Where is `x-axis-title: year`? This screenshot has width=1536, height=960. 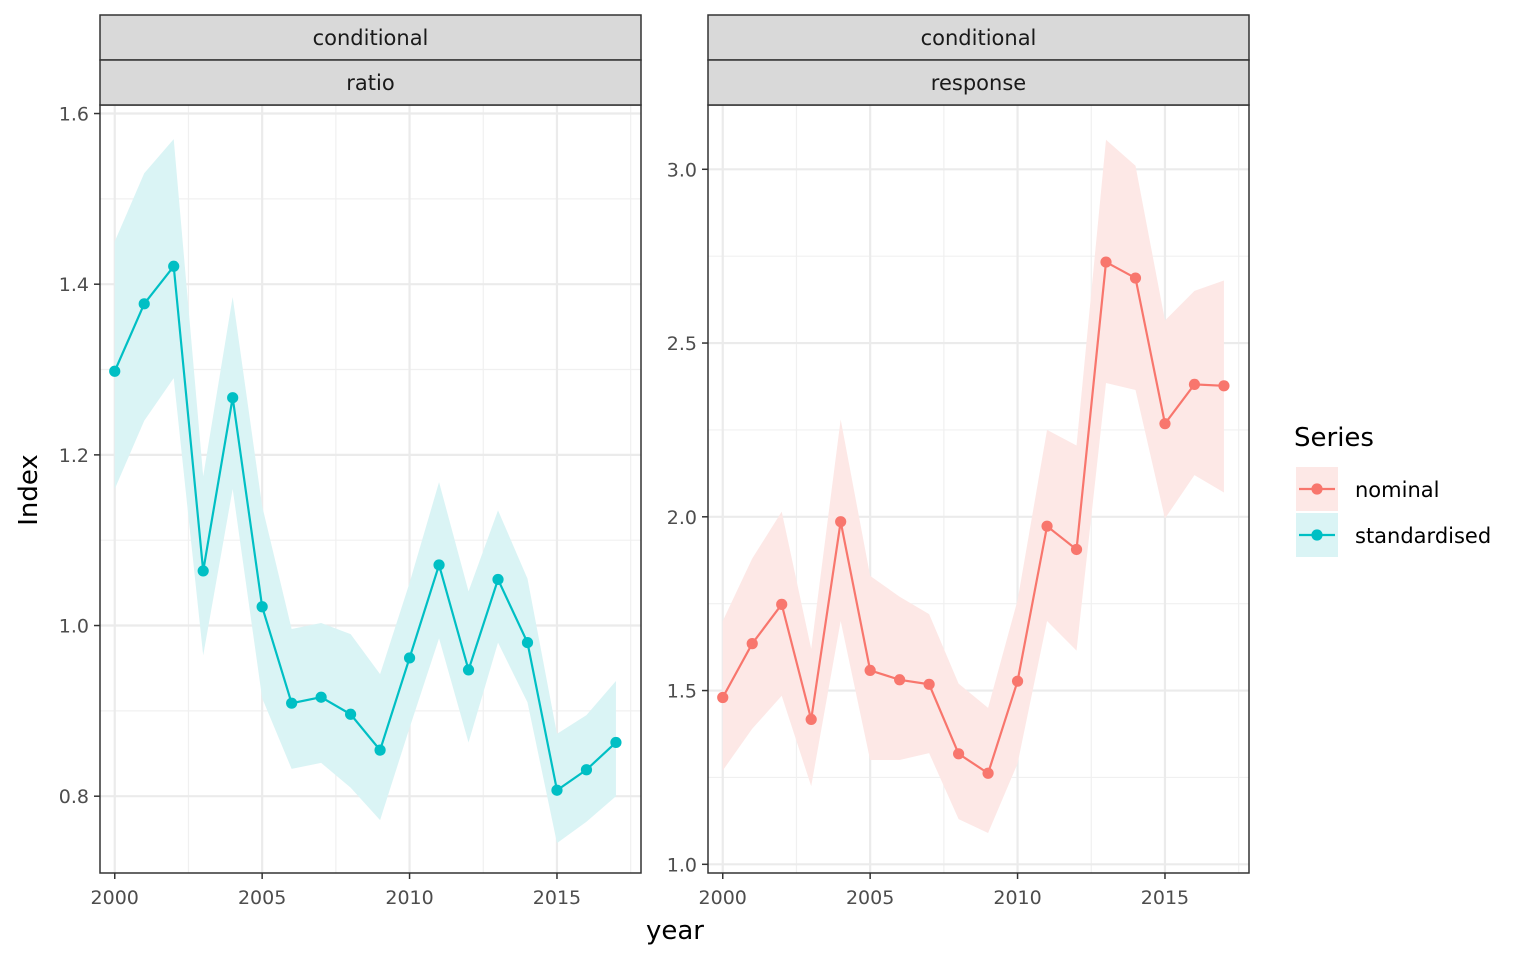
x-axis-title: year is located at coordinates (675, 931).